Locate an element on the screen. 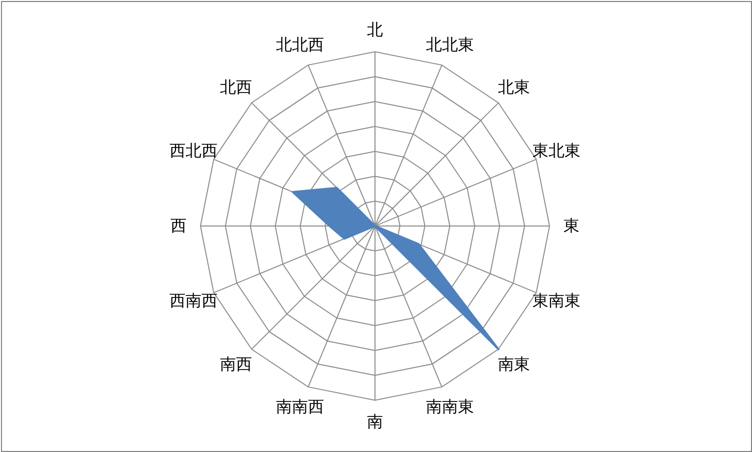 The height and width of the screenshot is (452, 752). spoke-label: 北東 is located at coordinates (514, 86).